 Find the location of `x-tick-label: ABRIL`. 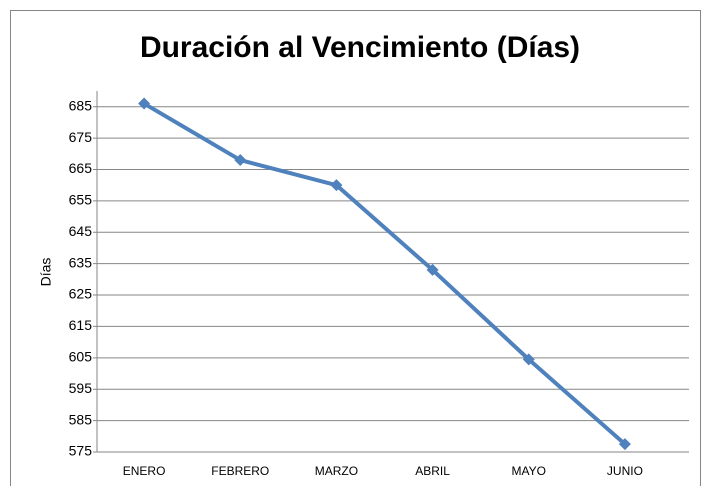

x-tick-label: ABRIL is located at coordinates (432, 471).